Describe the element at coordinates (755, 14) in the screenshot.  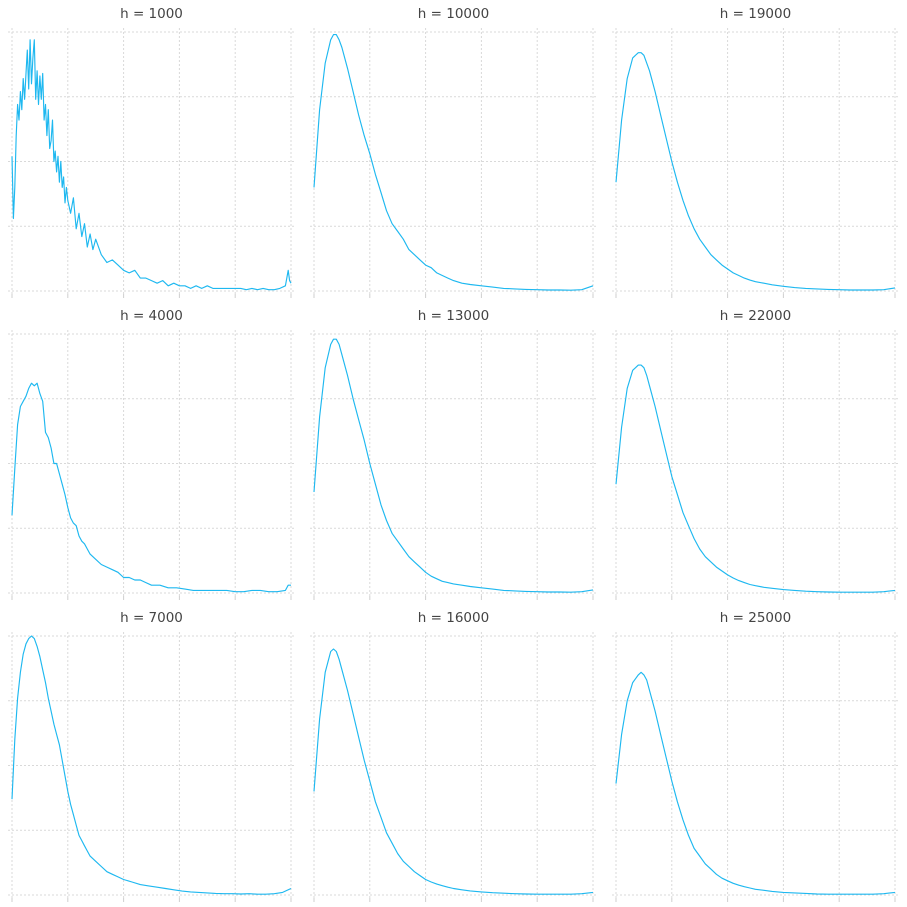
I see `panel-title: h = 19000` at that location.